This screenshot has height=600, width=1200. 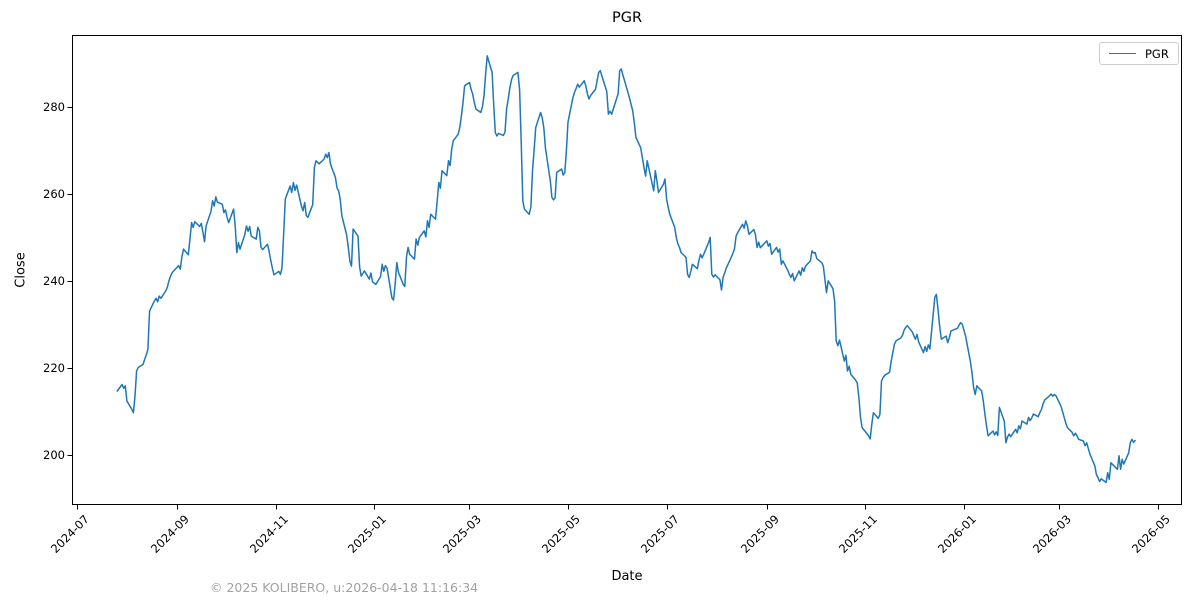 I want to click on y-axis-label: Close, so click(x=21, y=270).